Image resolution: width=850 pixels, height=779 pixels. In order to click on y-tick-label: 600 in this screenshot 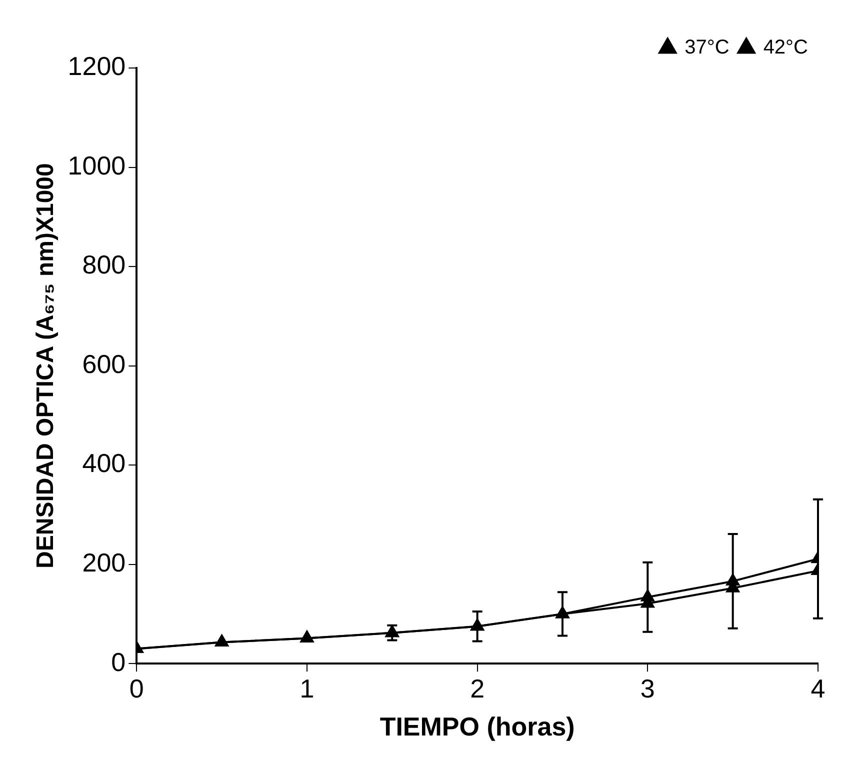, I will do `click(104, 363)`.